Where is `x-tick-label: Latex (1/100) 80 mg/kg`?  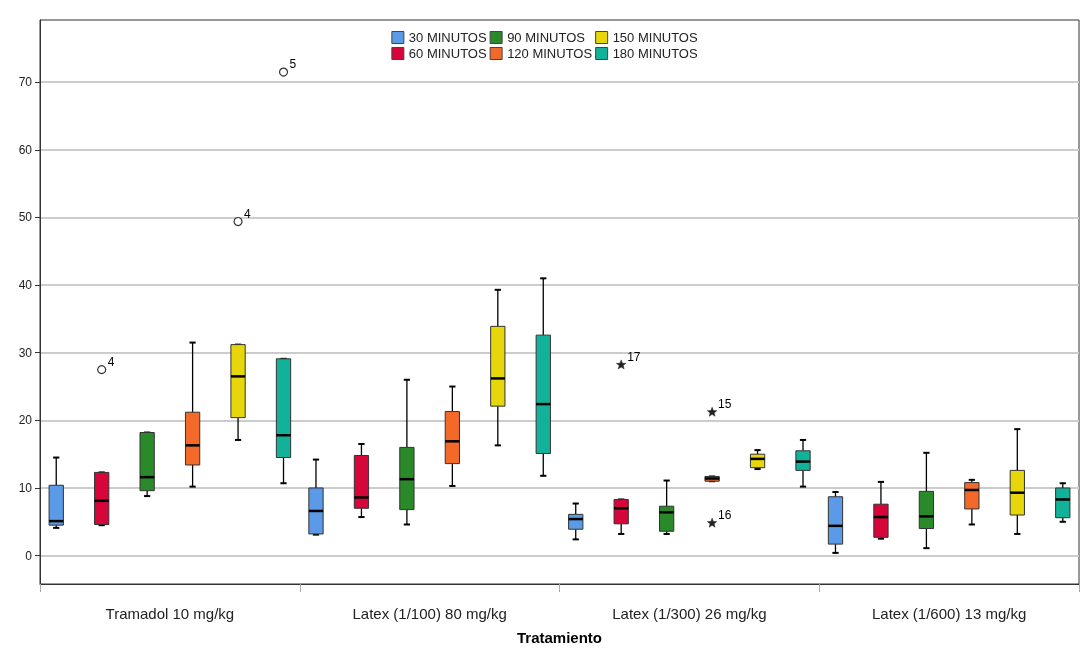
x-tick-label: Latex (1/100) 80 mg/kg is located at coordinates (429, 613).